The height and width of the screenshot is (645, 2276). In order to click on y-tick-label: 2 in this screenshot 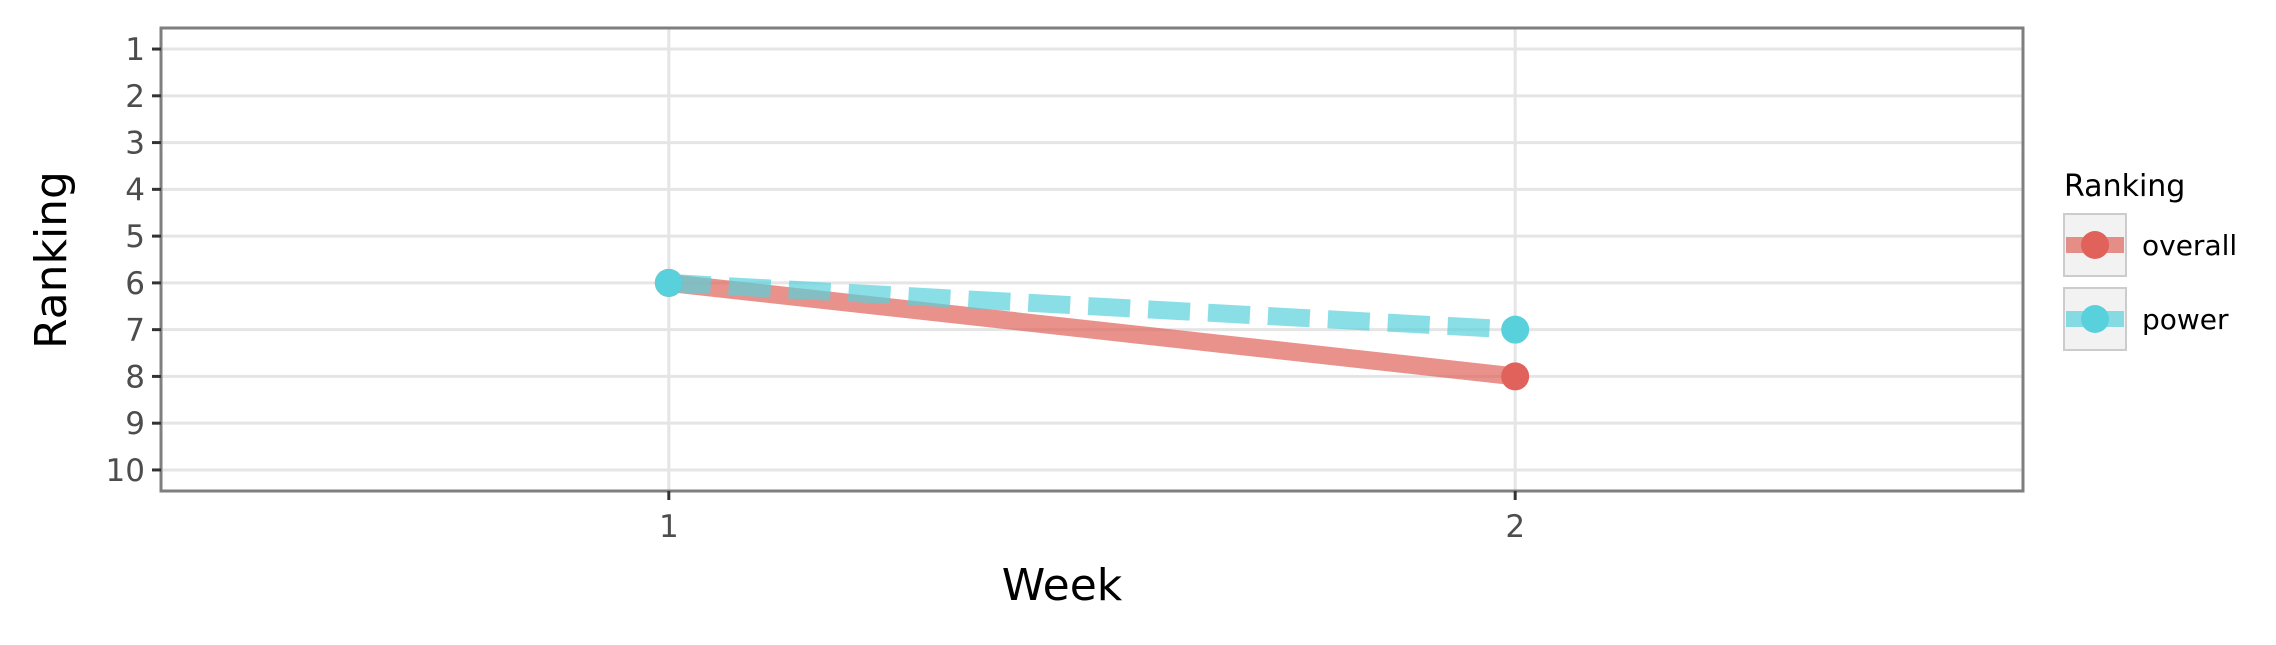, I will do `click(135, 97)`.